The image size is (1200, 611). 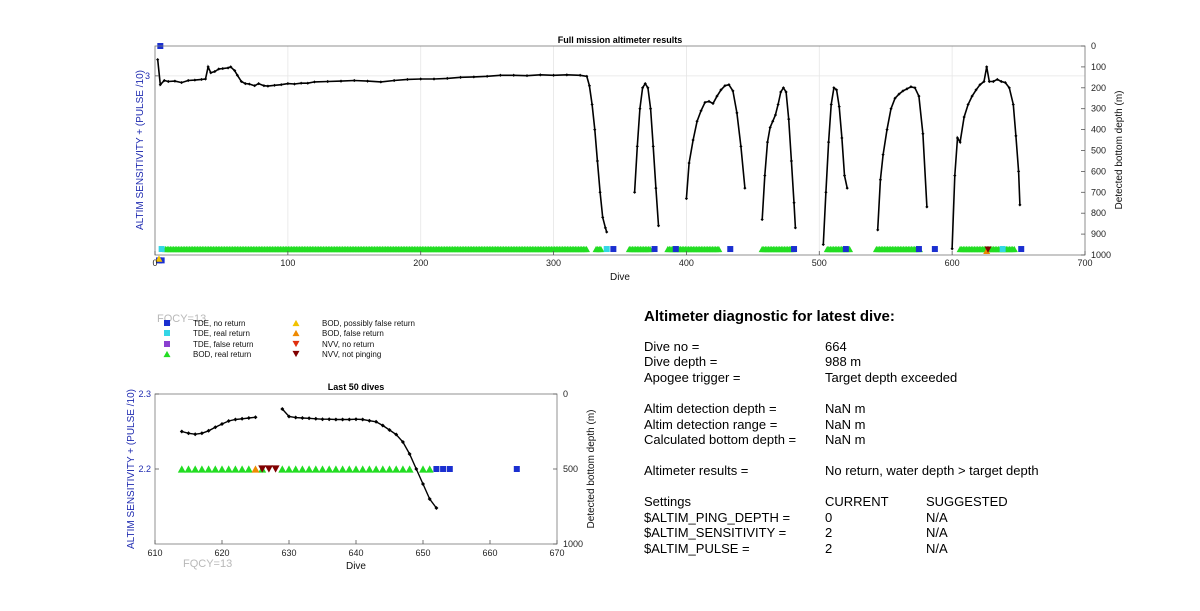 What do you see at coordinates (697, 548) in the screenshot?
I see `setting-label: $ALTIM_PULSE =` at bounding box center [697, 548].